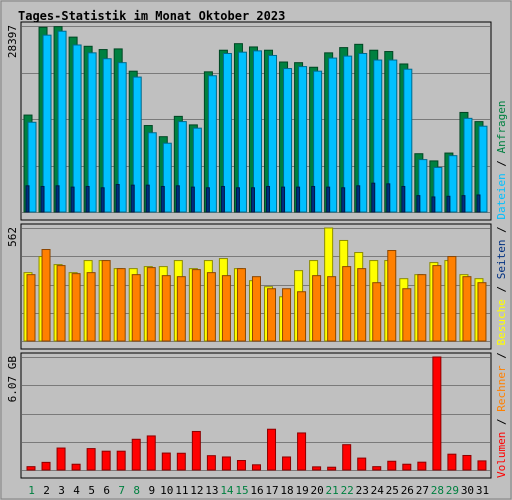 Image resolution: width=512 pixels, height=500 pixels. What do you see at coordinates (407, 490) in the screenshot?
I see `x-tick-label: 26` at bounding box center [407, 490].